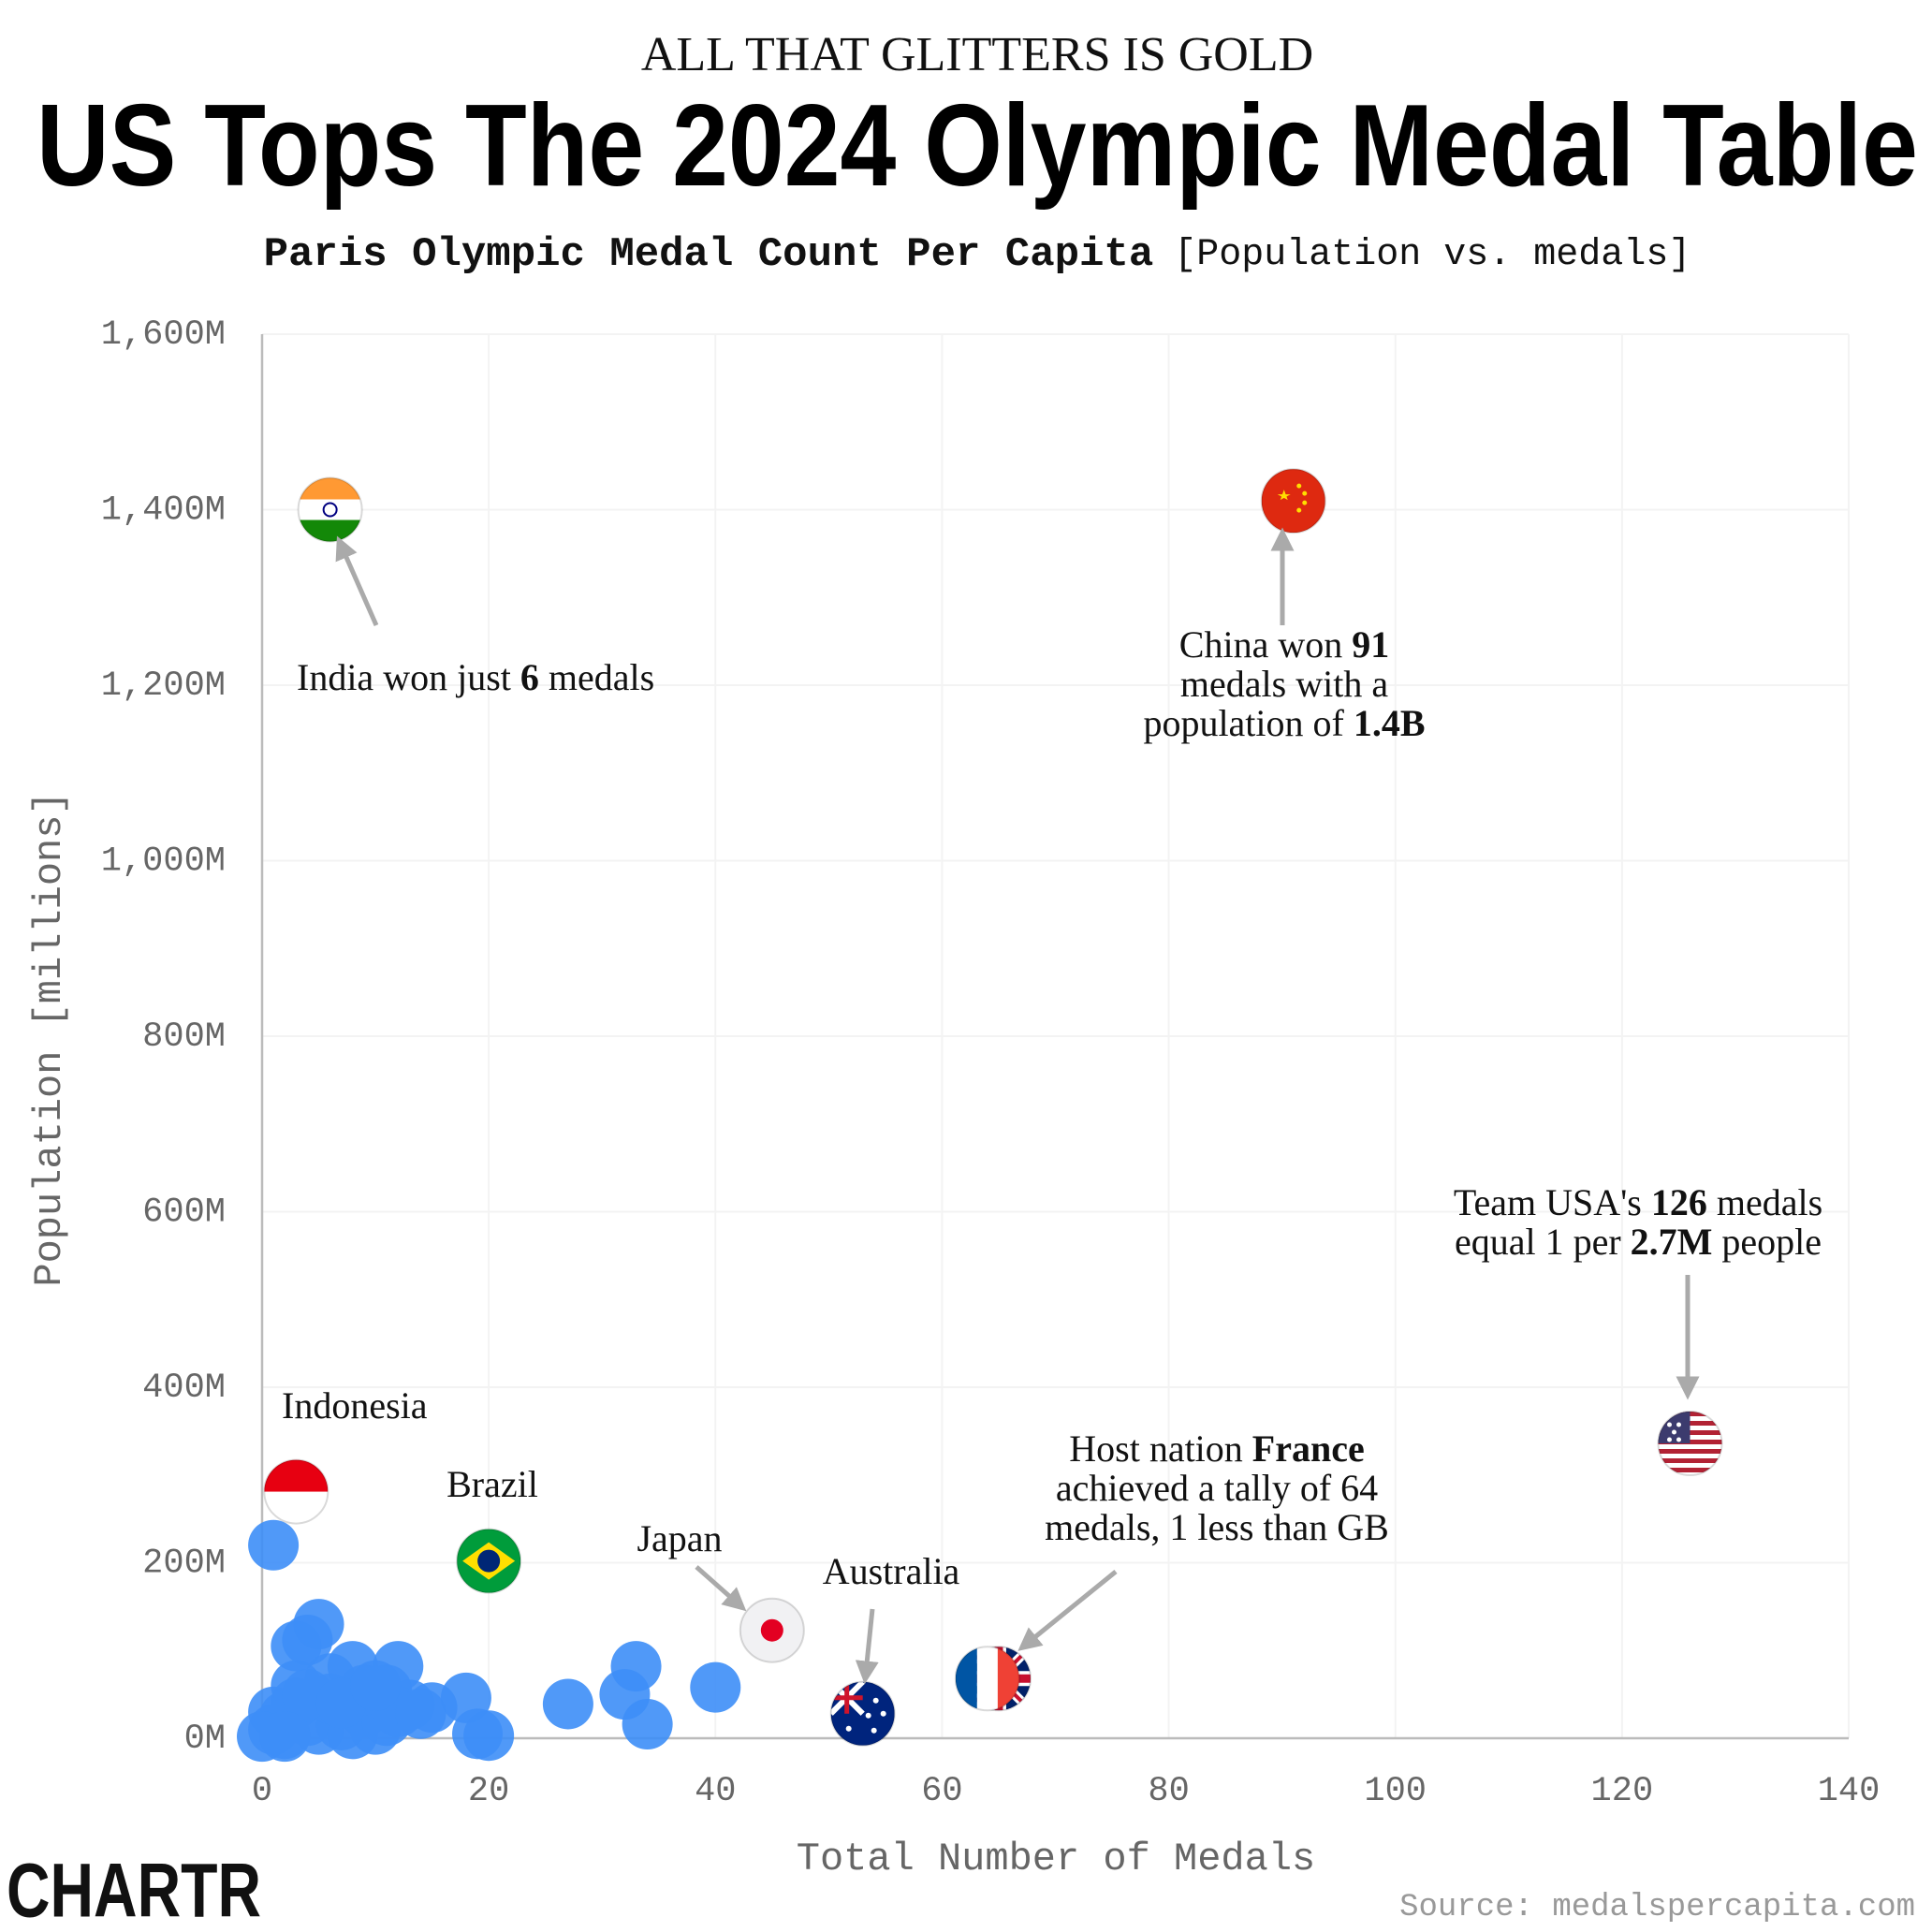  I want to click on annotation-segment: medals, so click(596, 677).